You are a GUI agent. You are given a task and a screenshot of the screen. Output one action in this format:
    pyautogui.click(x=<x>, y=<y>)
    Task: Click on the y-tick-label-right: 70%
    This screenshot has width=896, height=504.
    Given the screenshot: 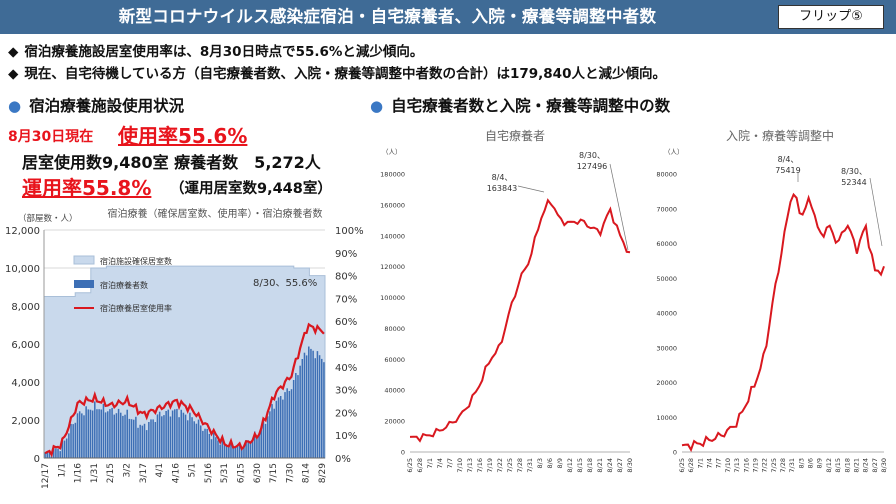 What is the action you would take?
    pyautogui.click(x=346, y=299)
    